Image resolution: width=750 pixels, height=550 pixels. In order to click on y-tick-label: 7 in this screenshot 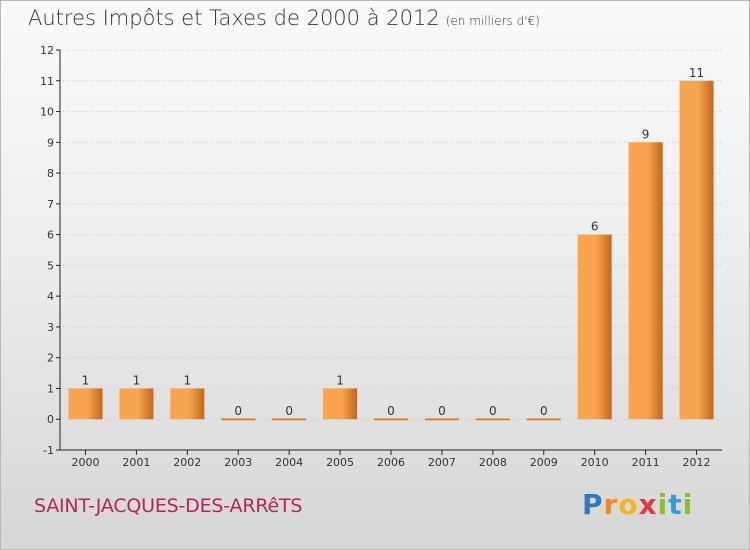, I will do `click(50, 204)`.